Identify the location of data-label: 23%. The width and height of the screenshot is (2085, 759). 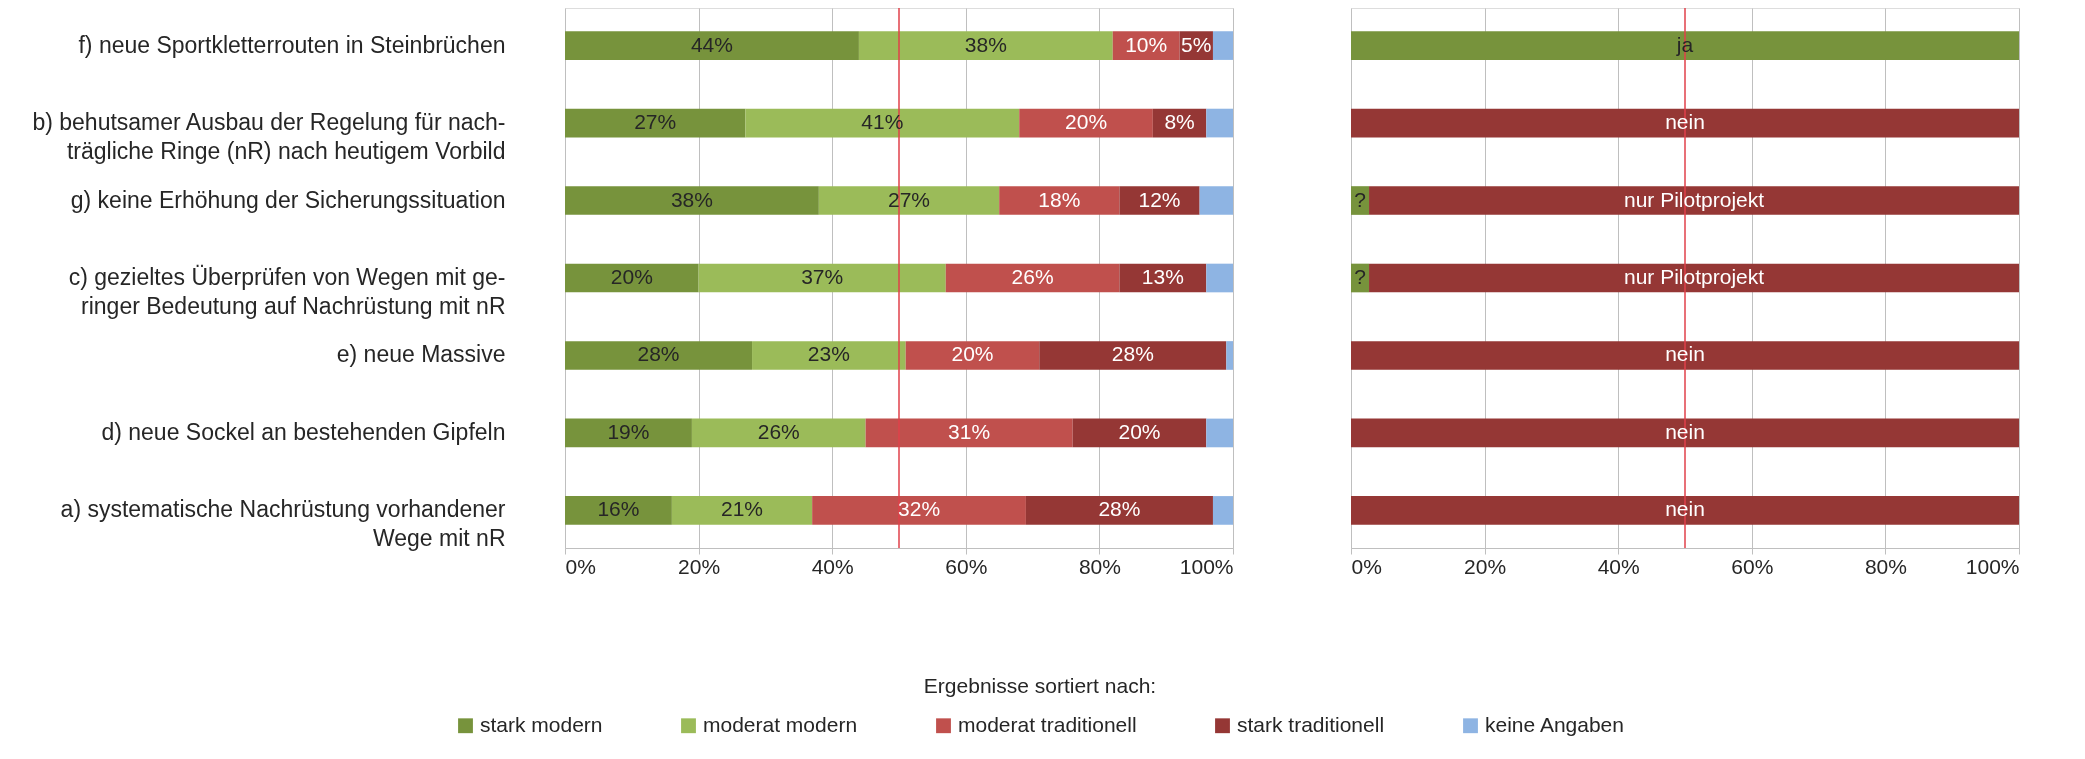
(828, 354).